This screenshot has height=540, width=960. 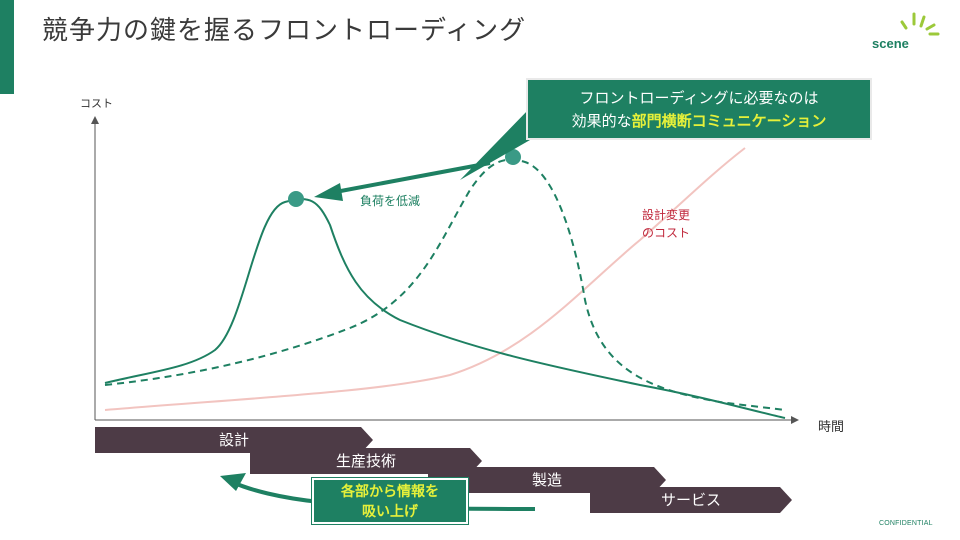 I want to click on callout-line2-prefix: 効果的な, so click(x=601, y=121).